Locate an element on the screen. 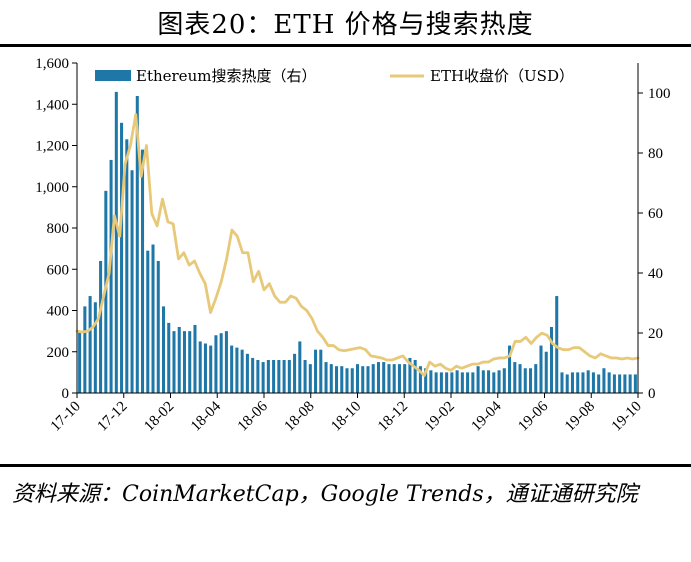 The image size is (691, 562). left-tick-label: 800 is located at coordinates (58, 229).